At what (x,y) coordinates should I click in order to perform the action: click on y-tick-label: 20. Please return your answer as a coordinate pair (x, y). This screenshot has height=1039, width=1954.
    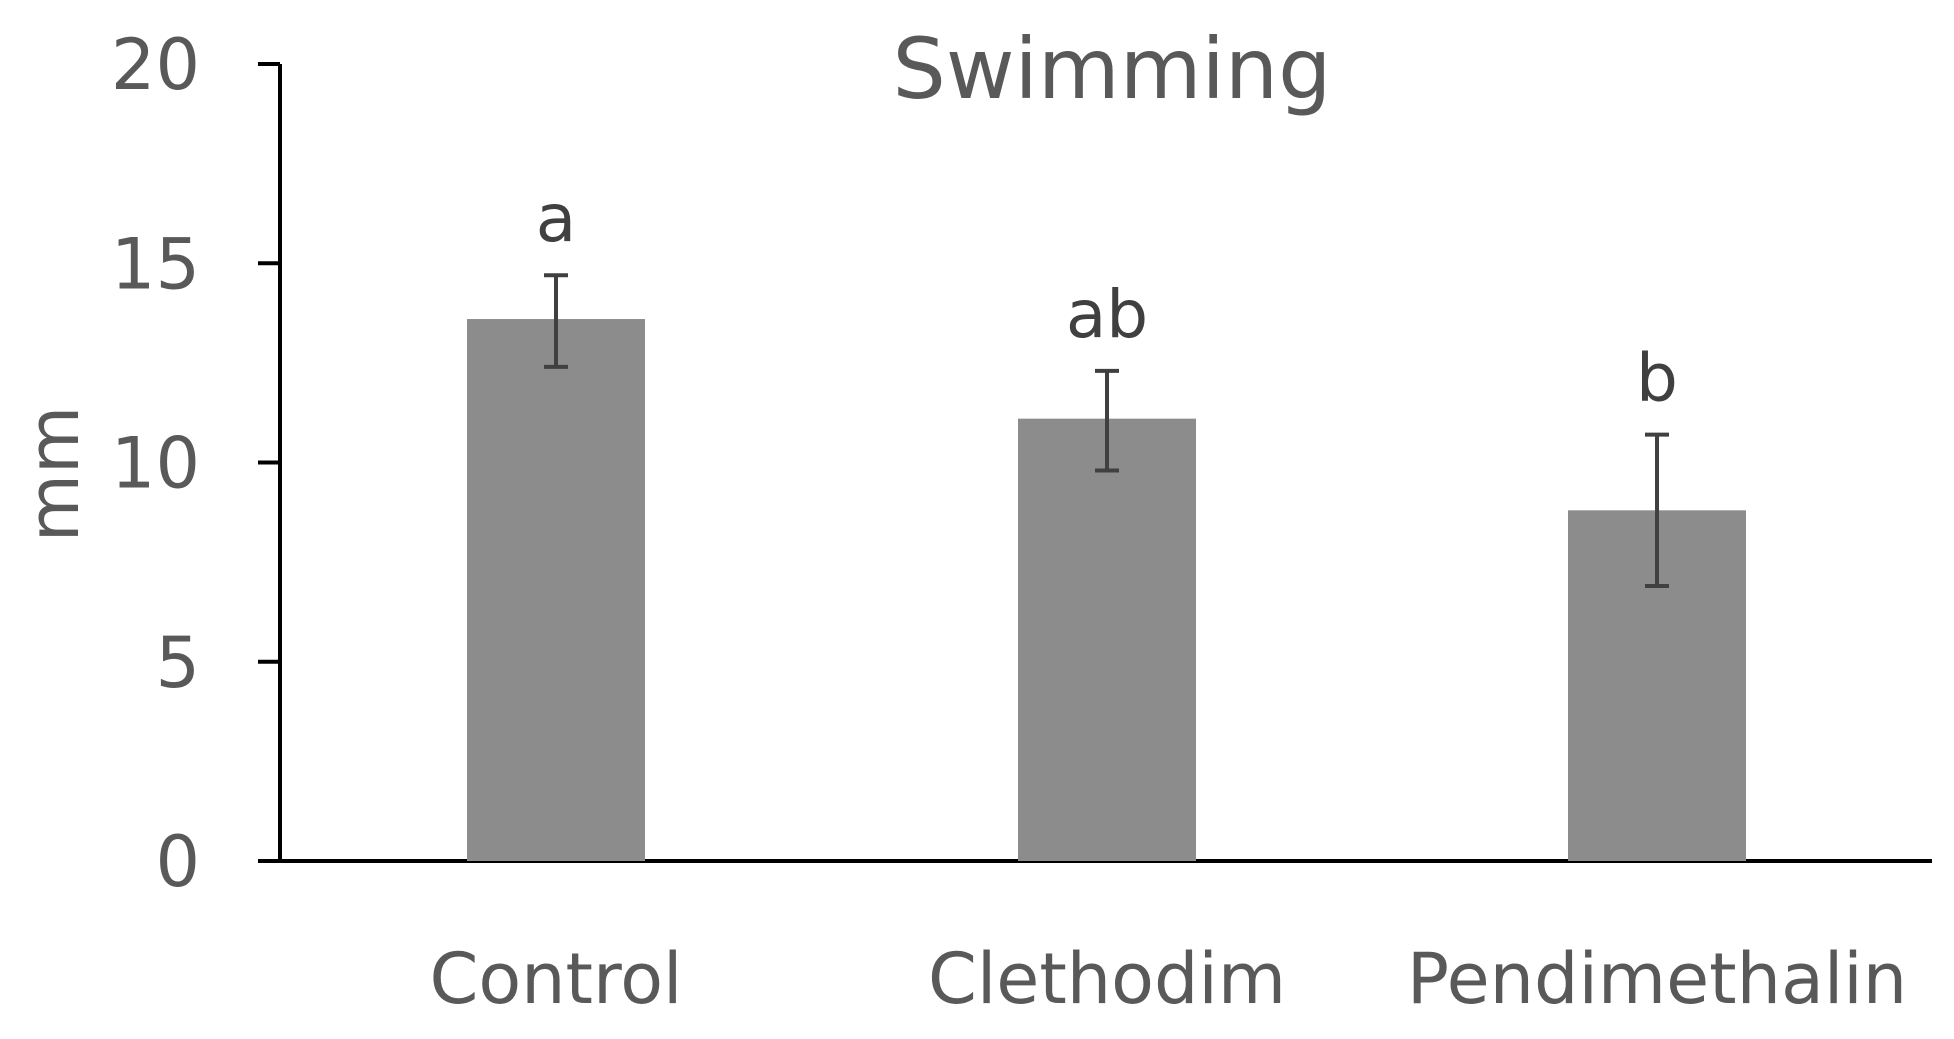
    Looking at the image, I should click on (155, 65).